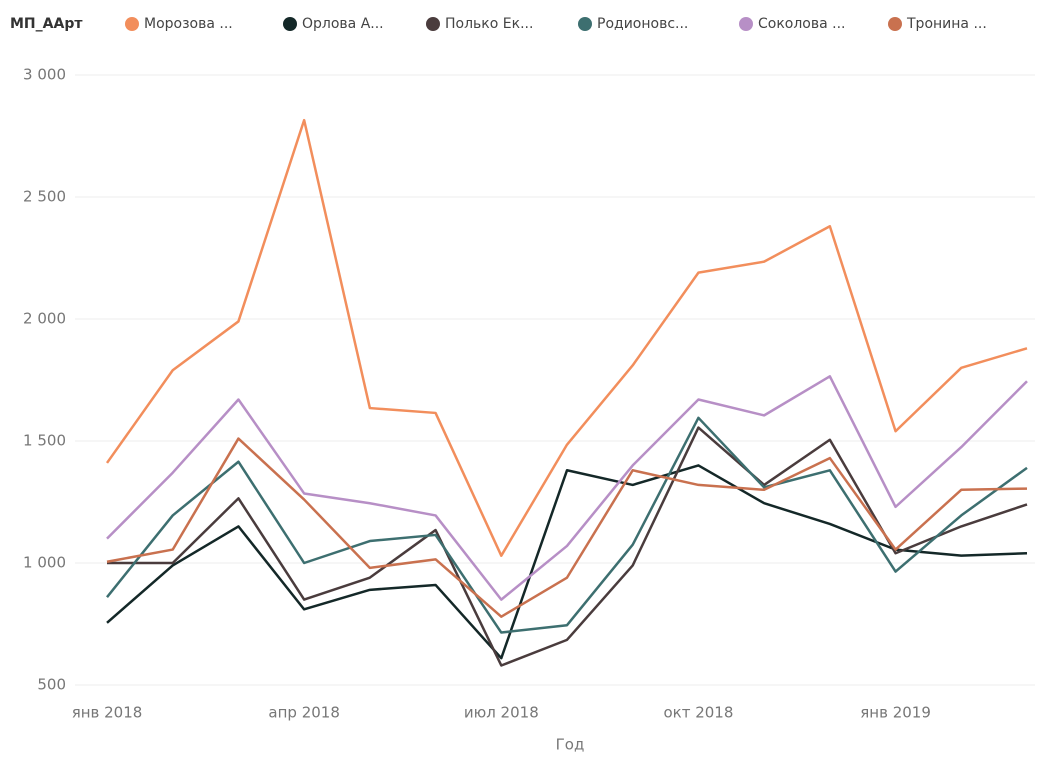  What do you see at coordinates (44, 197) in the screenshot?
I see `y-tick-label: 2 500` at bounding box center [44, 197].